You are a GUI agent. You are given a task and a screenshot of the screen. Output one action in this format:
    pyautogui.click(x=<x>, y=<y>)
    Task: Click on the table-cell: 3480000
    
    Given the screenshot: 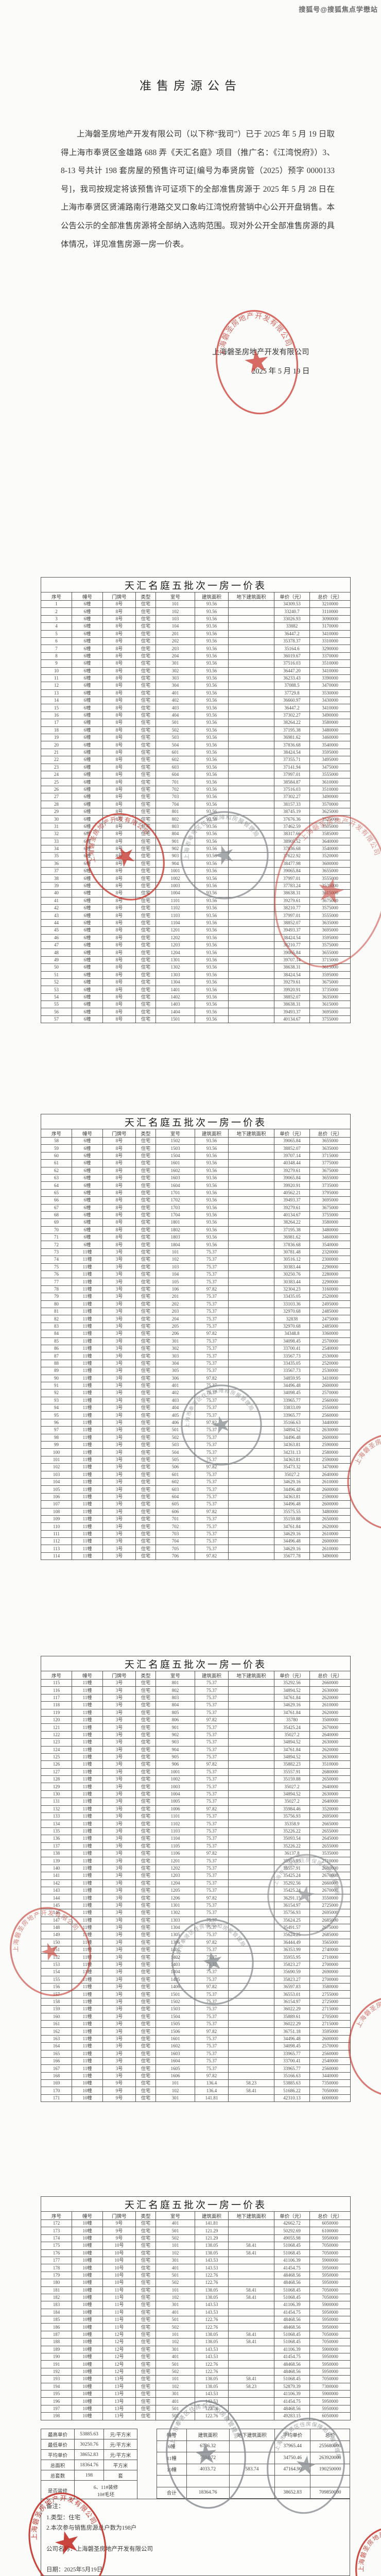 What is the action you would take?
    pyautogui.click(x=330, y=730)
    